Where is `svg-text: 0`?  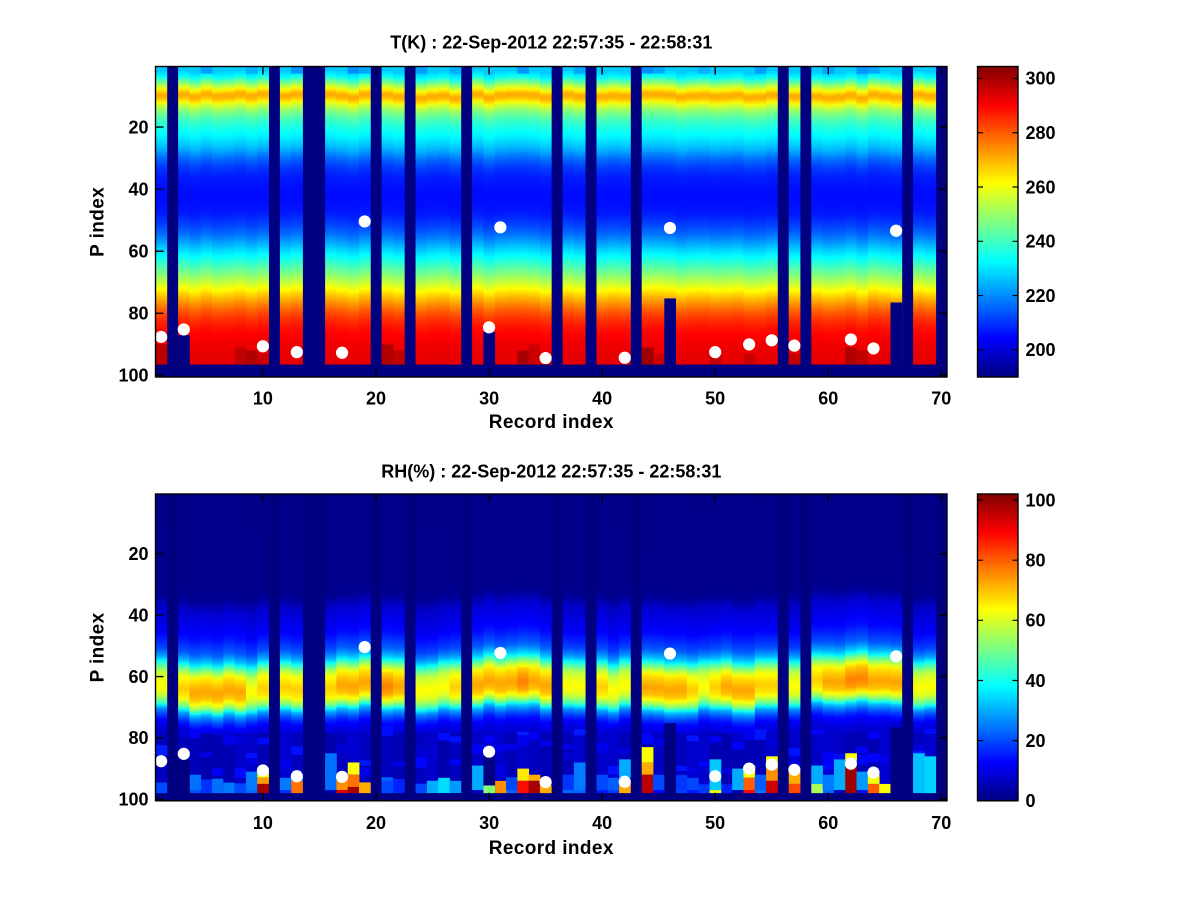
svg-text: 0 is located at coordinates (1031, 801).